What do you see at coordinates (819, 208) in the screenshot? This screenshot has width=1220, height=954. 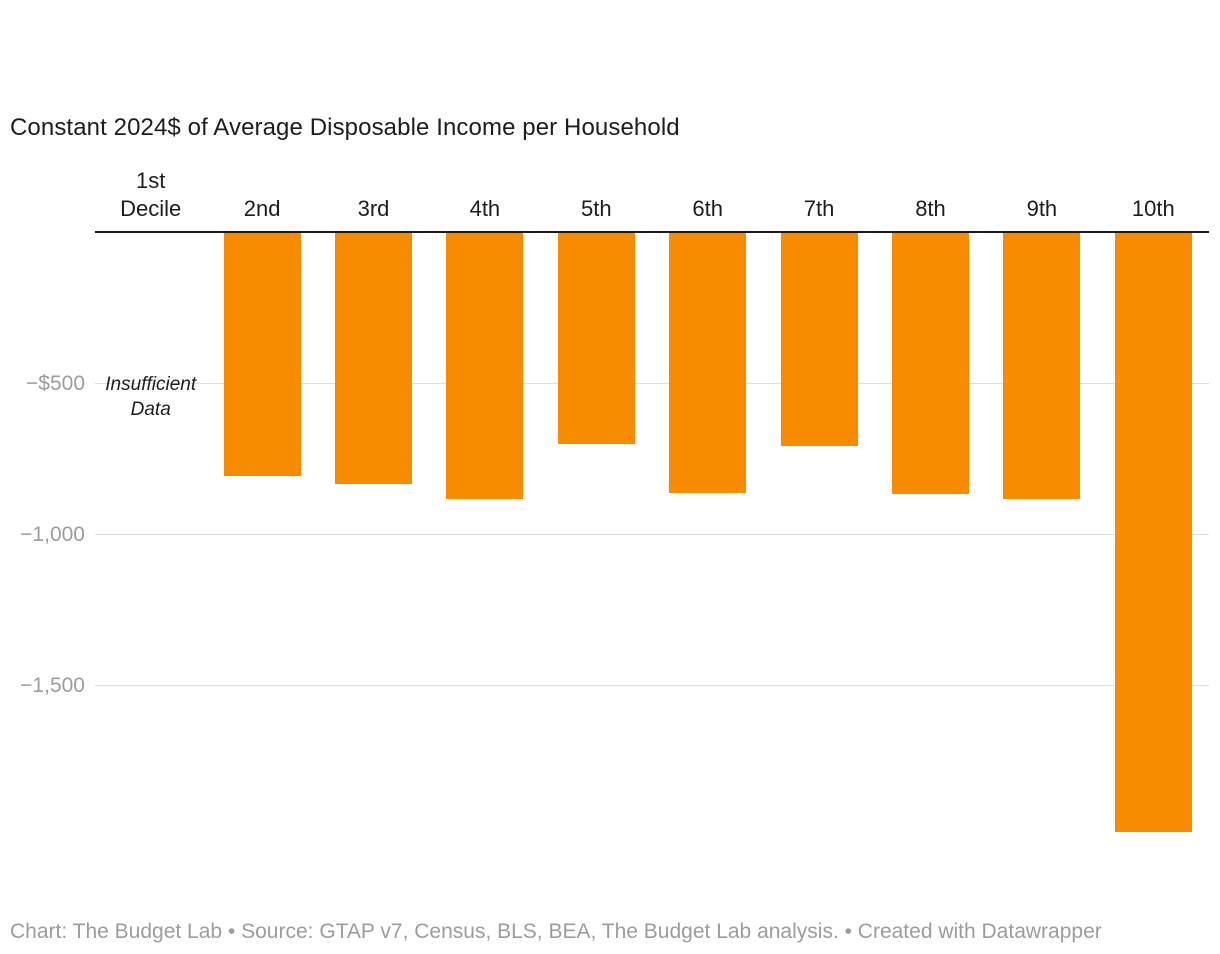 I see `column-label: 7th` at bounding box center [819, 208].